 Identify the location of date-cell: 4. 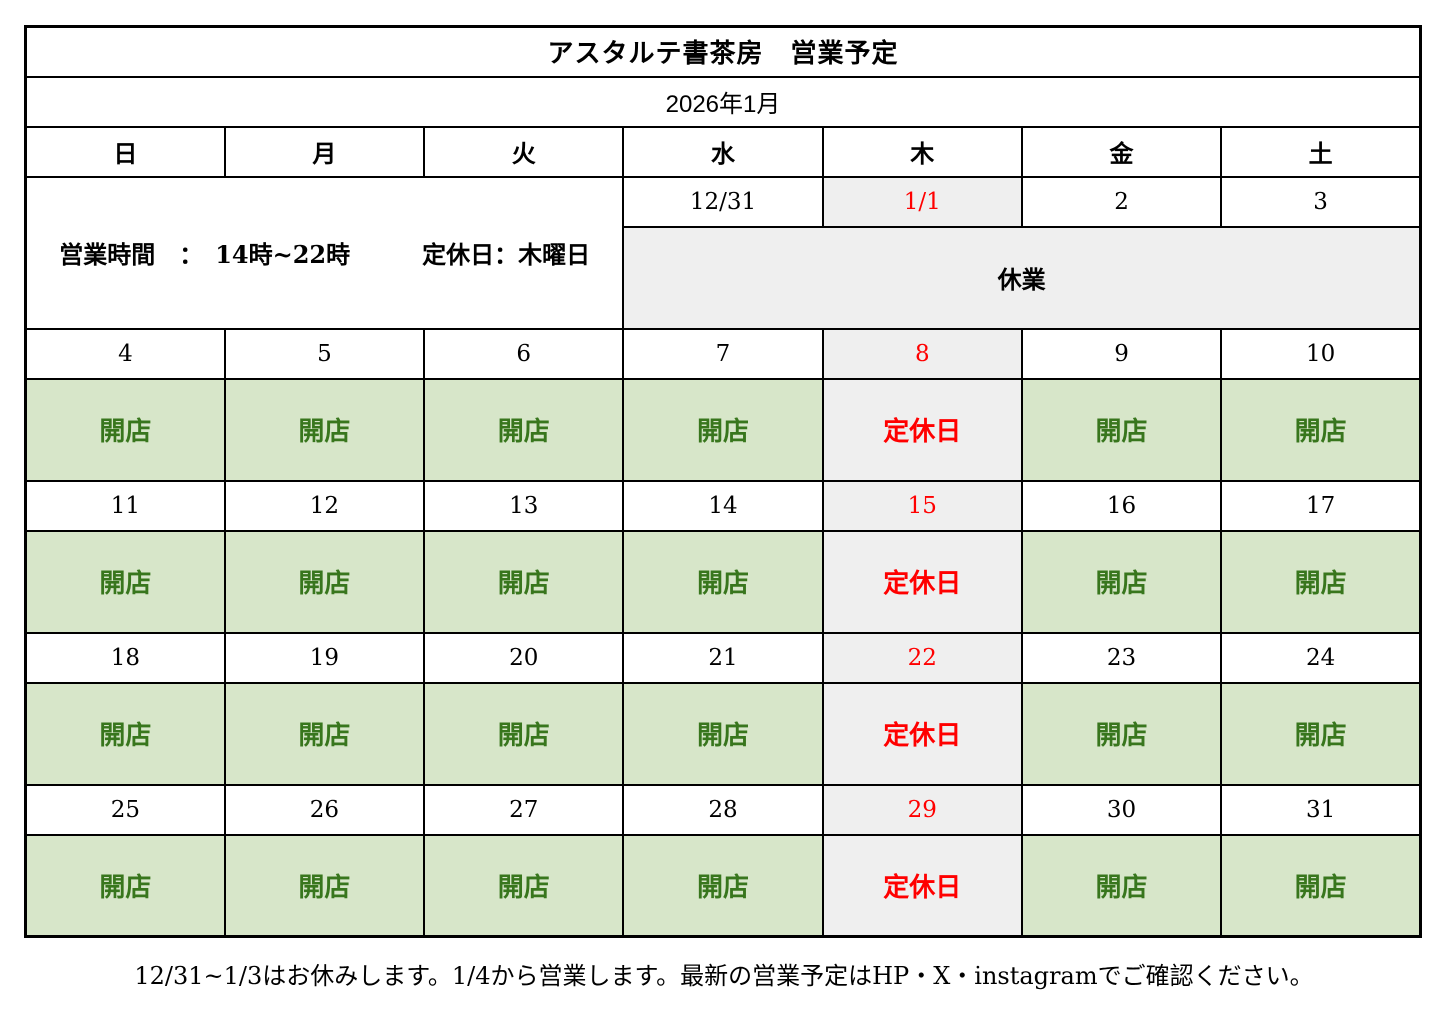
(125, 353).